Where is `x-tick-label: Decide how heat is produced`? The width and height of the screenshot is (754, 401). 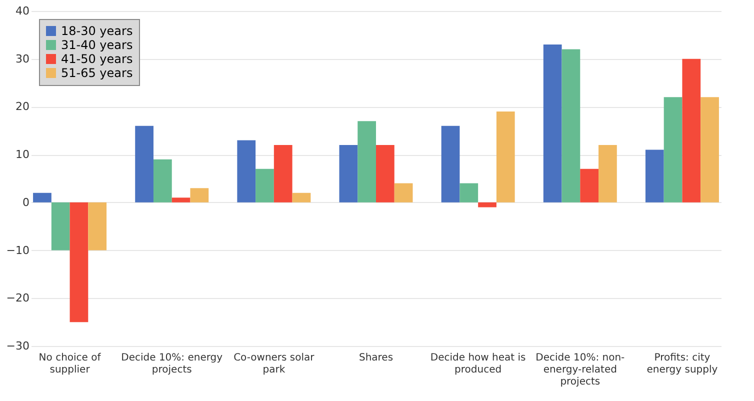 x-tick-label: Decide how heat is produced is located at coordinates (478, 364).